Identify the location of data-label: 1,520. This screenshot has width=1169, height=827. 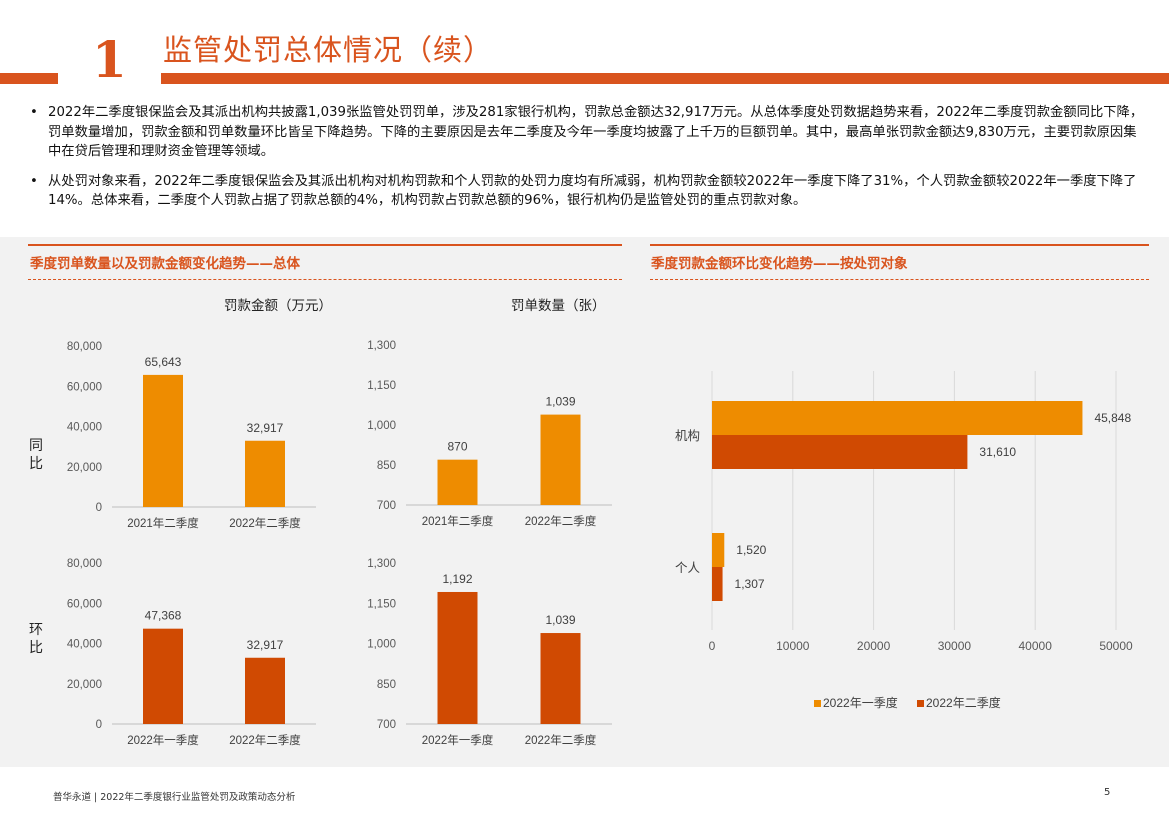
(751, 550).